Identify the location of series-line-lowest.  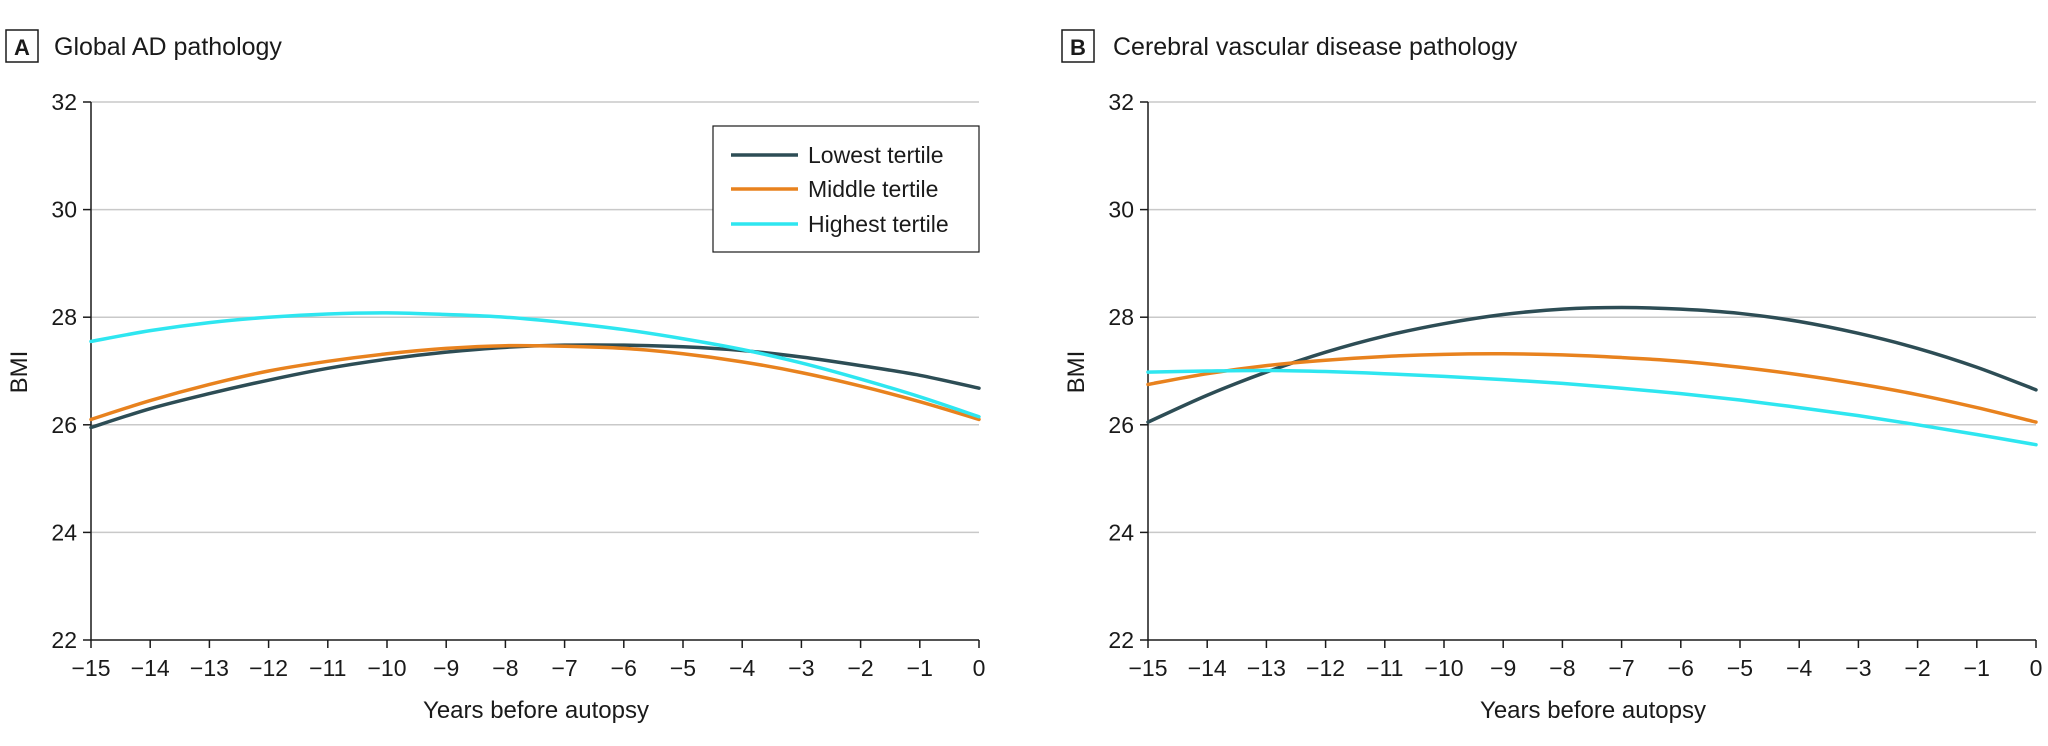
(535, 386).